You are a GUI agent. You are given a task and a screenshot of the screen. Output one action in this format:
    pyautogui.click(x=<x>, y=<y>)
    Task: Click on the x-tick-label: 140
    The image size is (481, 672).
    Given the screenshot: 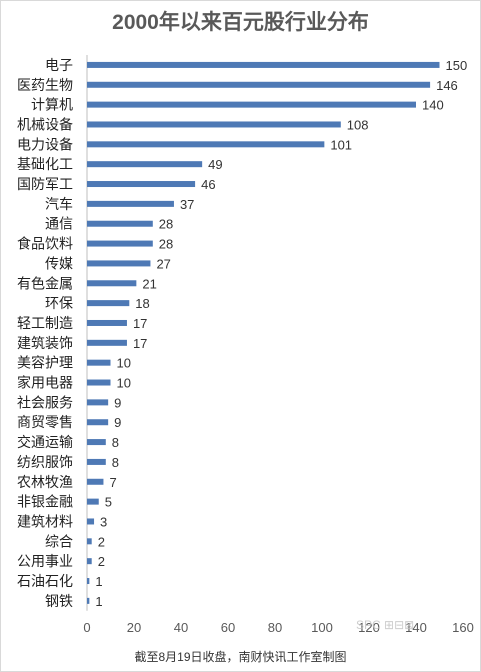 What is the action you would take?
    pyautogui.click(x=416, y=627)
    